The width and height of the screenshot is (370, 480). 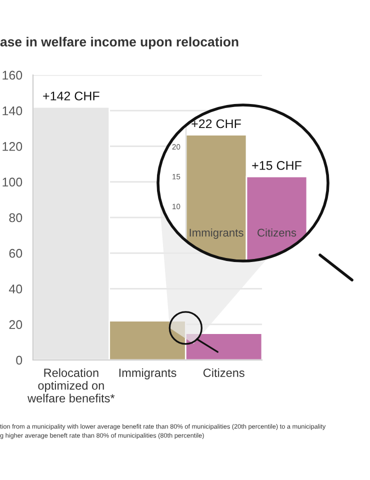 I want to click on x-tick-label: Relocation optimized on welfare benefits*, so click(x=71, y=385).